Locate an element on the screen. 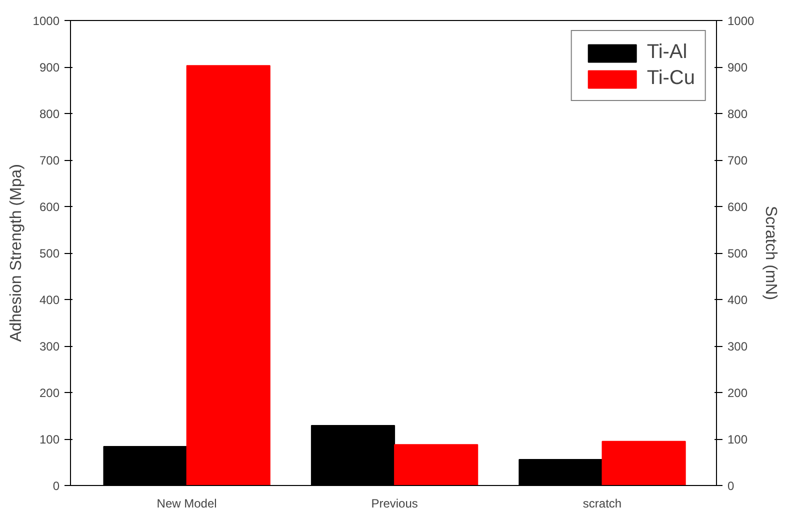 The image size is (791, 513). y2-tick-label: 200 is located at coordinates (738, 393).